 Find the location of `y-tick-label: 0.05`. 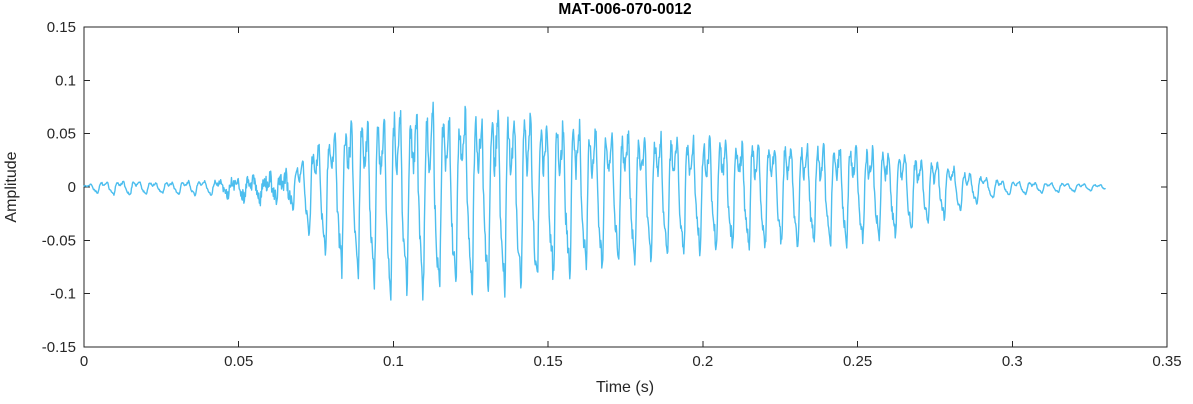

y-tick-label: 0.05 is located at coordinates (61, 134).